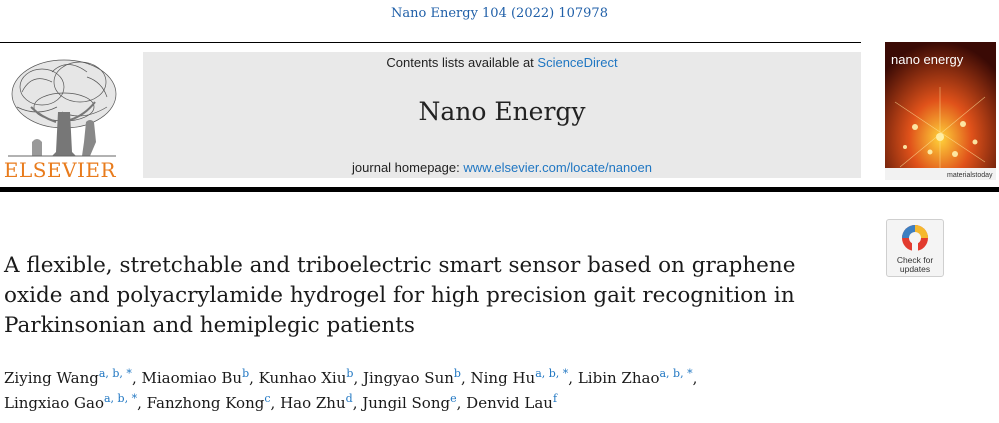 This screenshot has height=423, width=999. What do you see at coordinates (940, 111) in the screenshot?
I see `journal-cover-image: nano energy materialstoday` at bounding box center [940, 111].